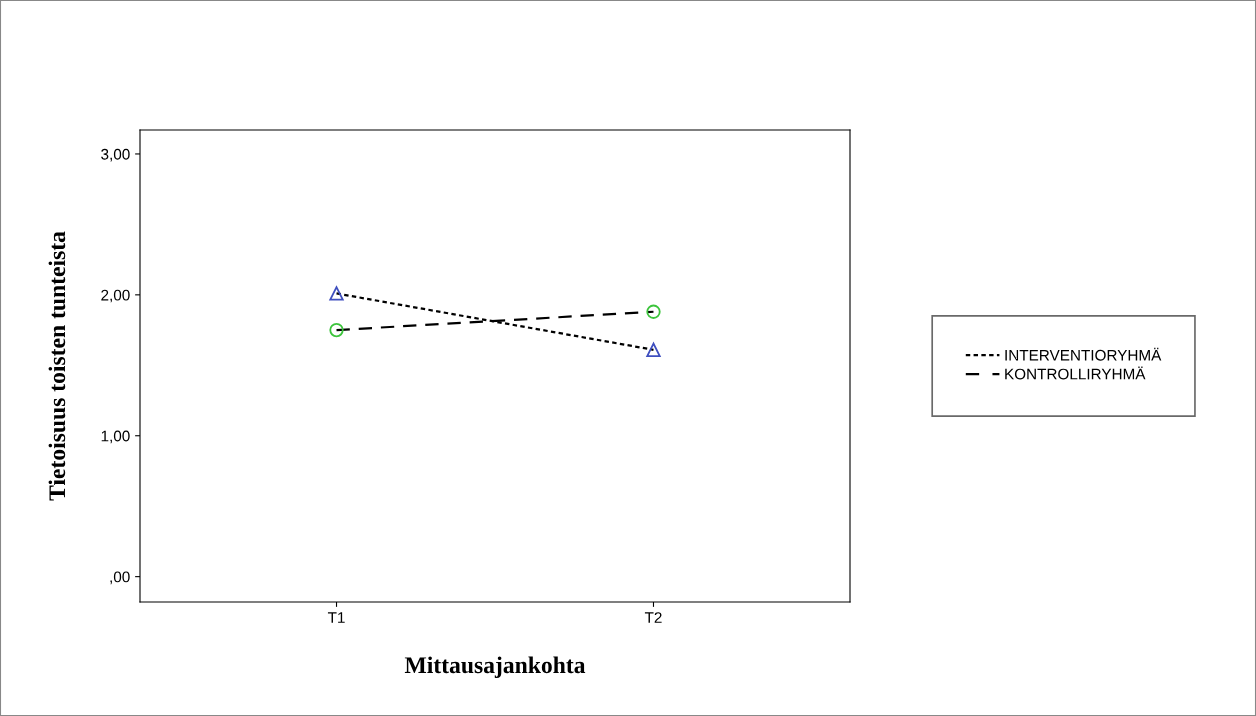  Describe the element at coordinates (120, 578) in the screenshot. I see `y-tick-label: ,00` at that location.